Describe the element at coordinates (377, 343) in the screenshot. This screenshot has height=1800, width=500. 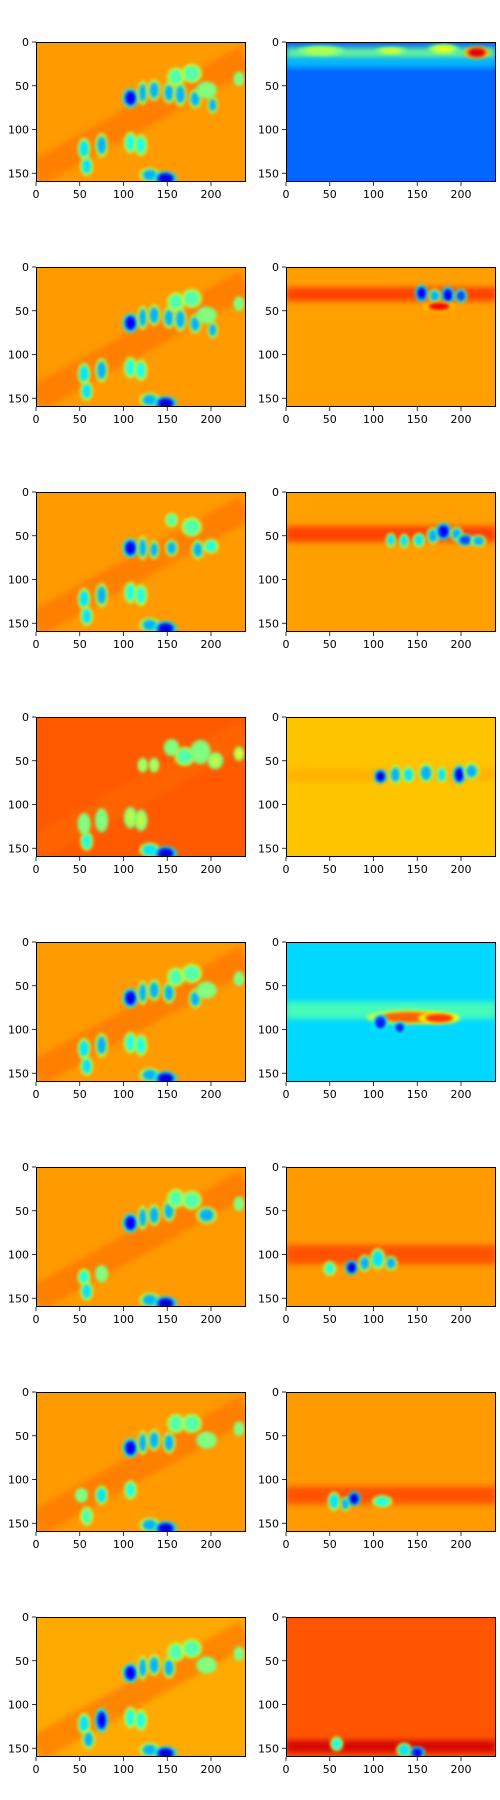
I see `heatmap-panel-row2-right: 0 50 100 150 200 0 50 100 150` at that location.